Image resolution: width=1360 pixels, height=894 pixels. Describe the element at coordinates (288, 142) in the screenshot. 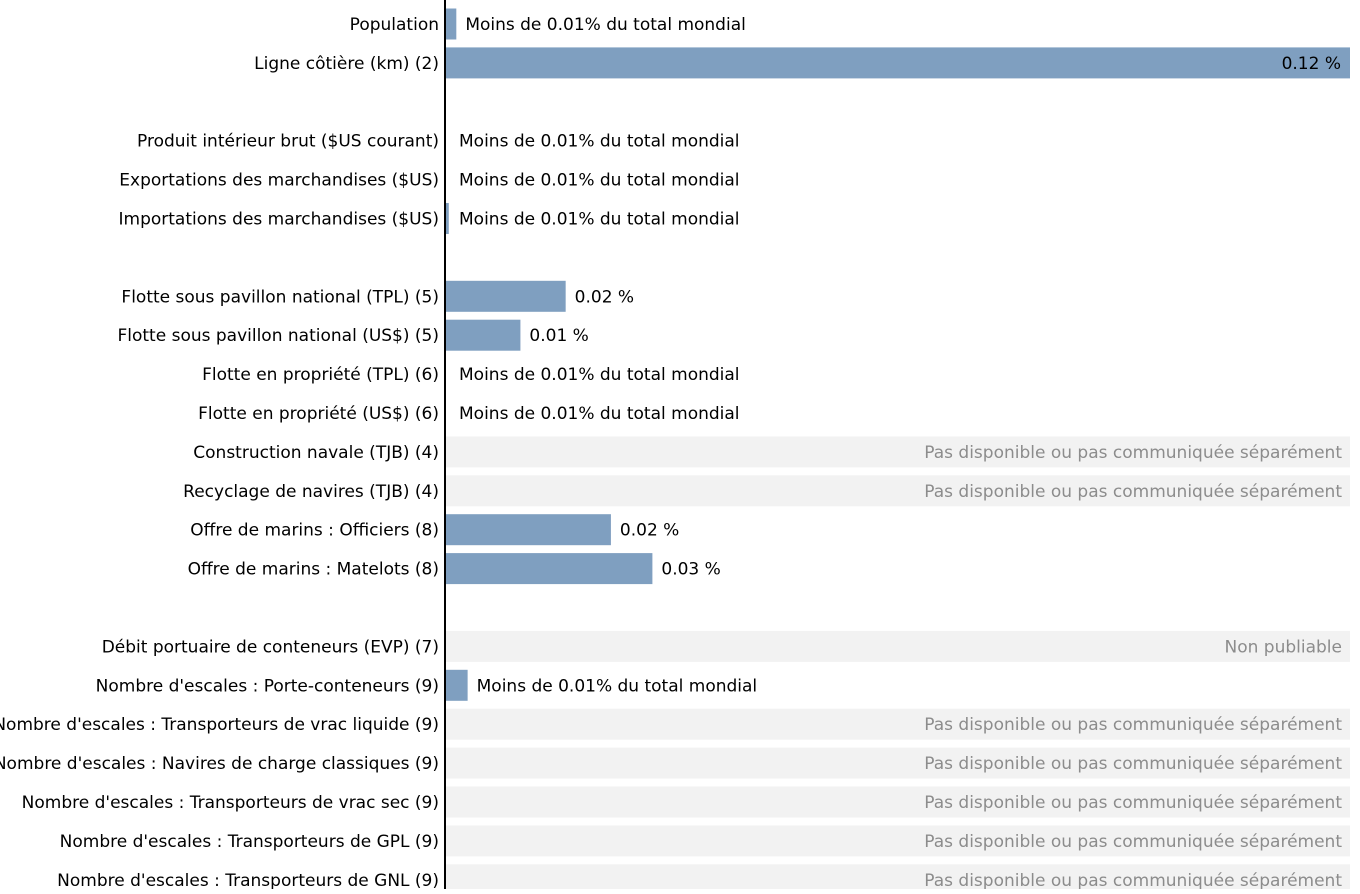

I see `category-label: Produit intérieur brut ($US courant)` at that location.